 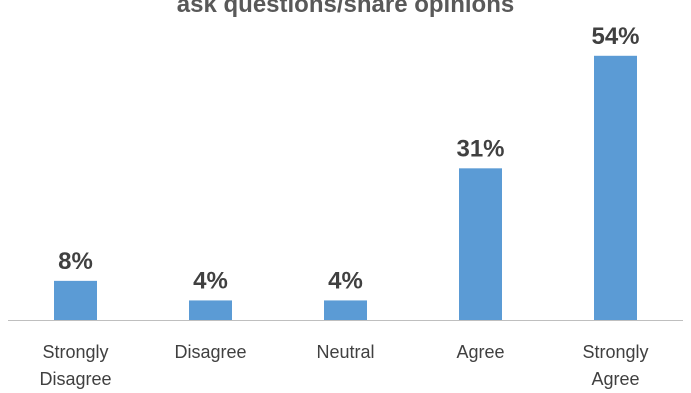 What do you see at coordinates (75, 261) in the screenshot?
I see `data-label-0: 8%` at bounding box center [75, 261].